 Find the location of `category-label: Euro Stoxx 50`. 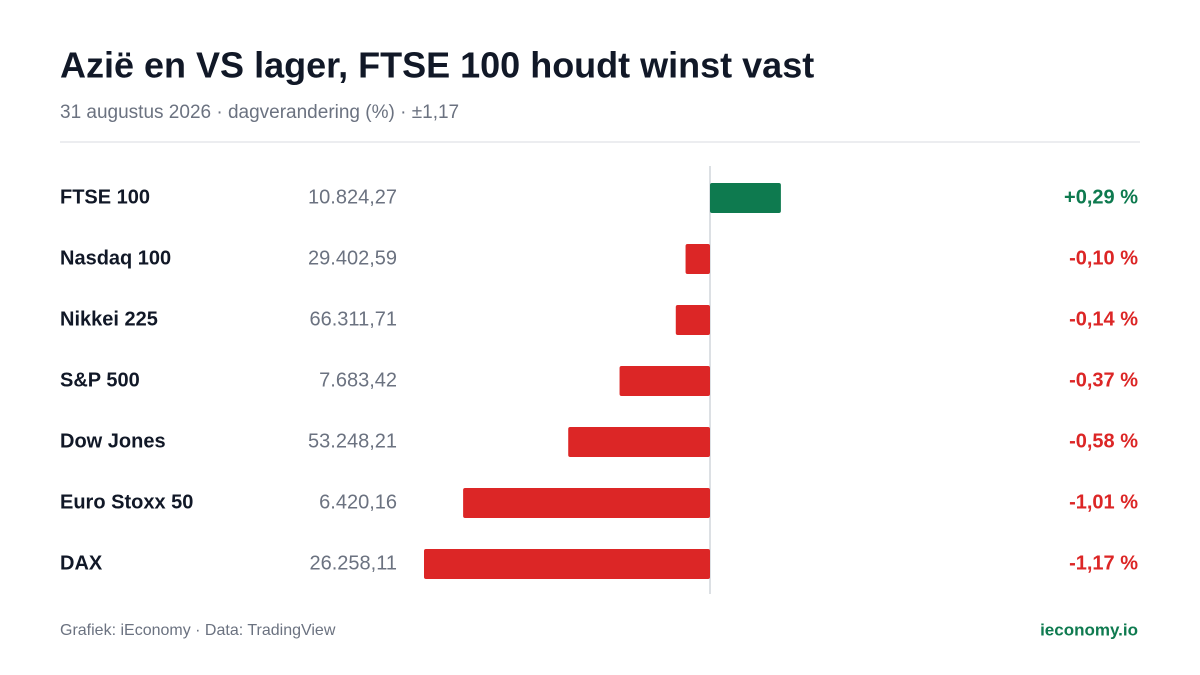

category-label: Euro Stoxx 50 is located at coordinates (126, 502).